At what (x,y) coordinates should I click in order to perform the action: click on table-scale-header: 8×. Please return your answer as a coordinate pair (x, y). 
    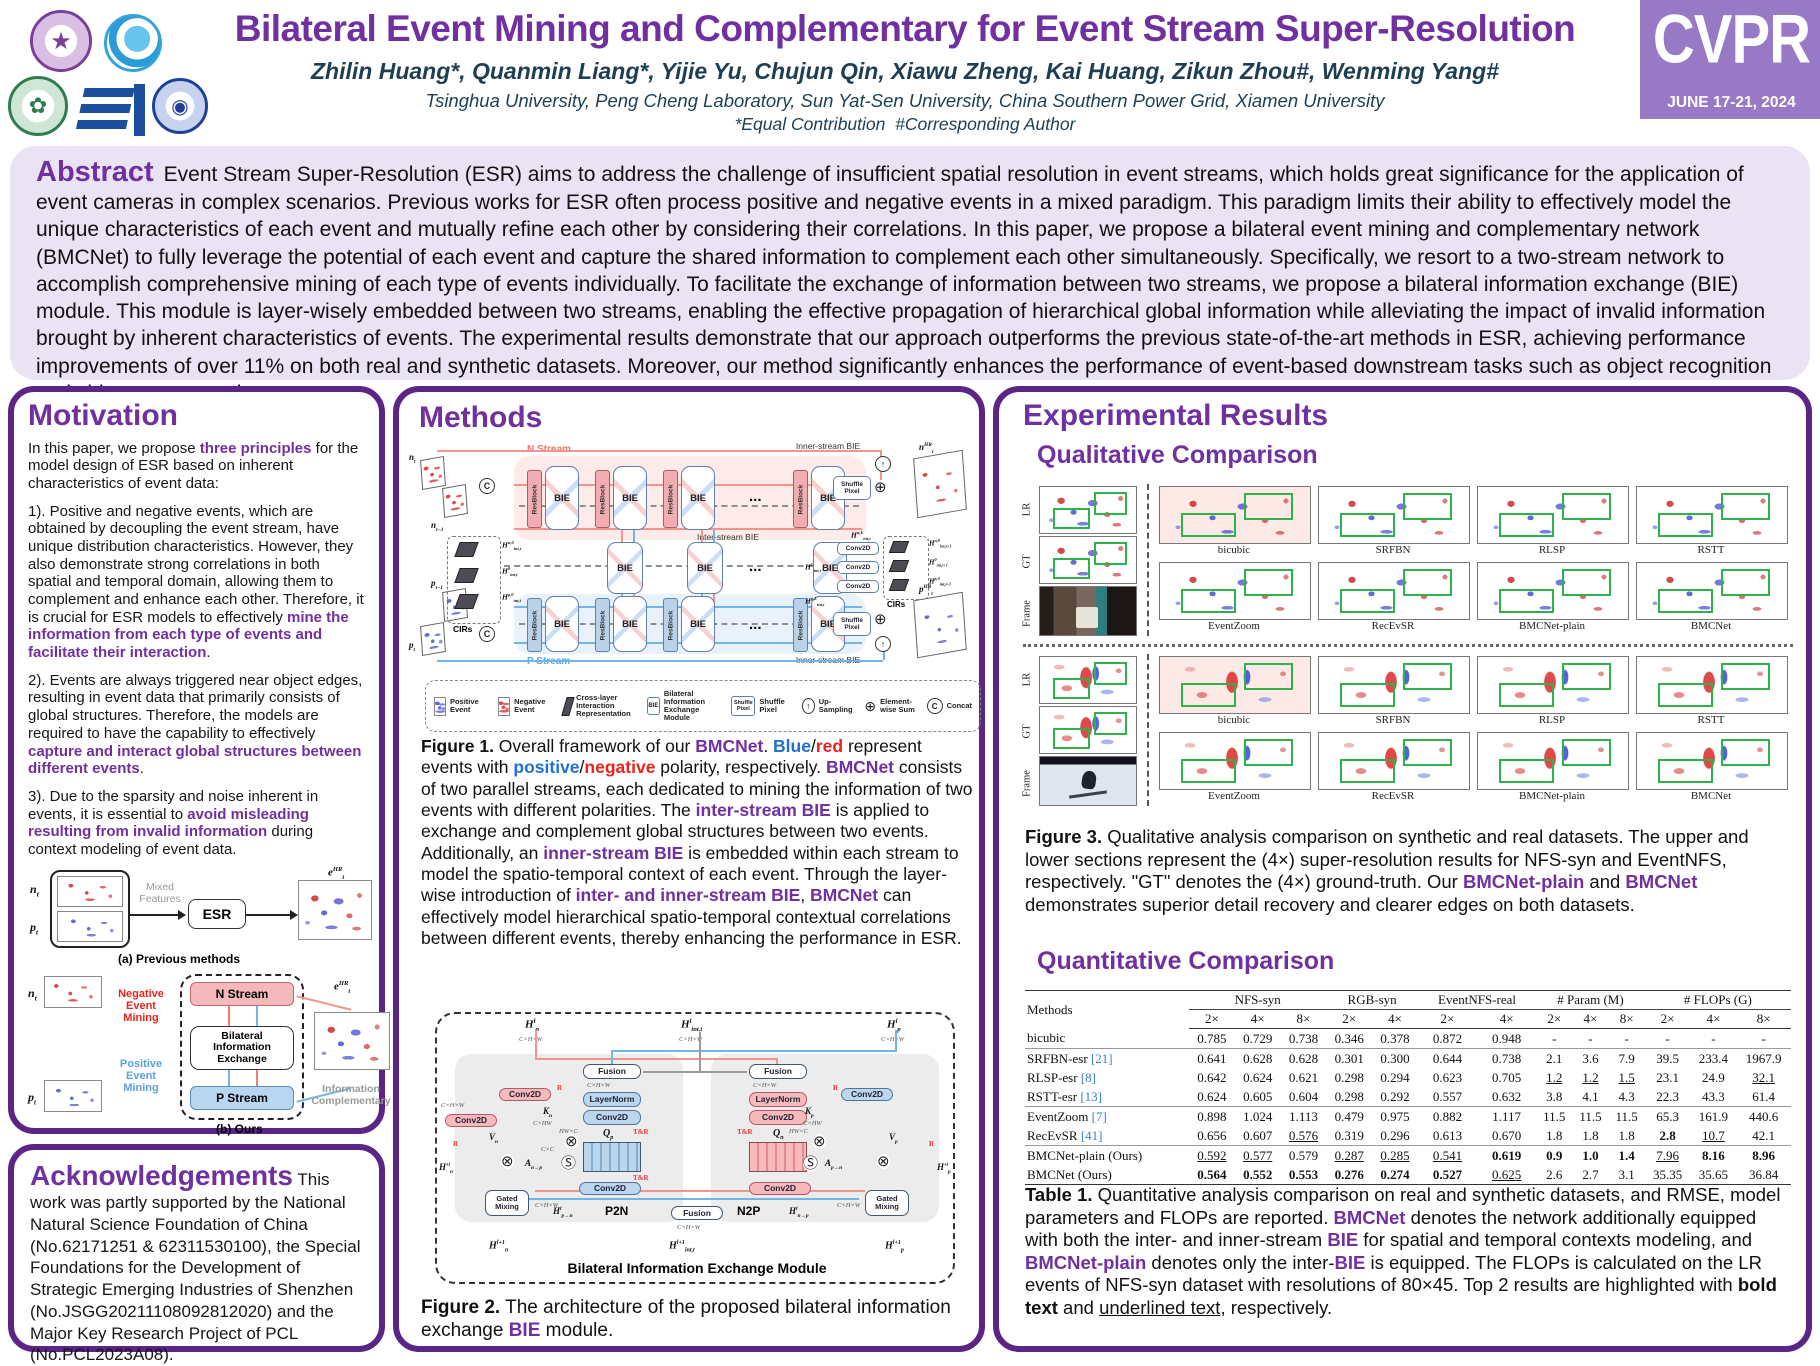
    Looking at the image, I should click on (1626, 1019).